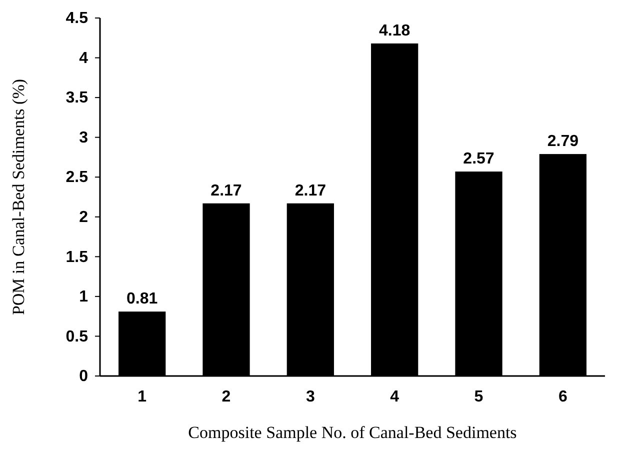 This screenshot has width=617, height=452. Describe the element at coordinates (77, 177) in the screenshot. I see `y-tick-label: 2.5` at that location.